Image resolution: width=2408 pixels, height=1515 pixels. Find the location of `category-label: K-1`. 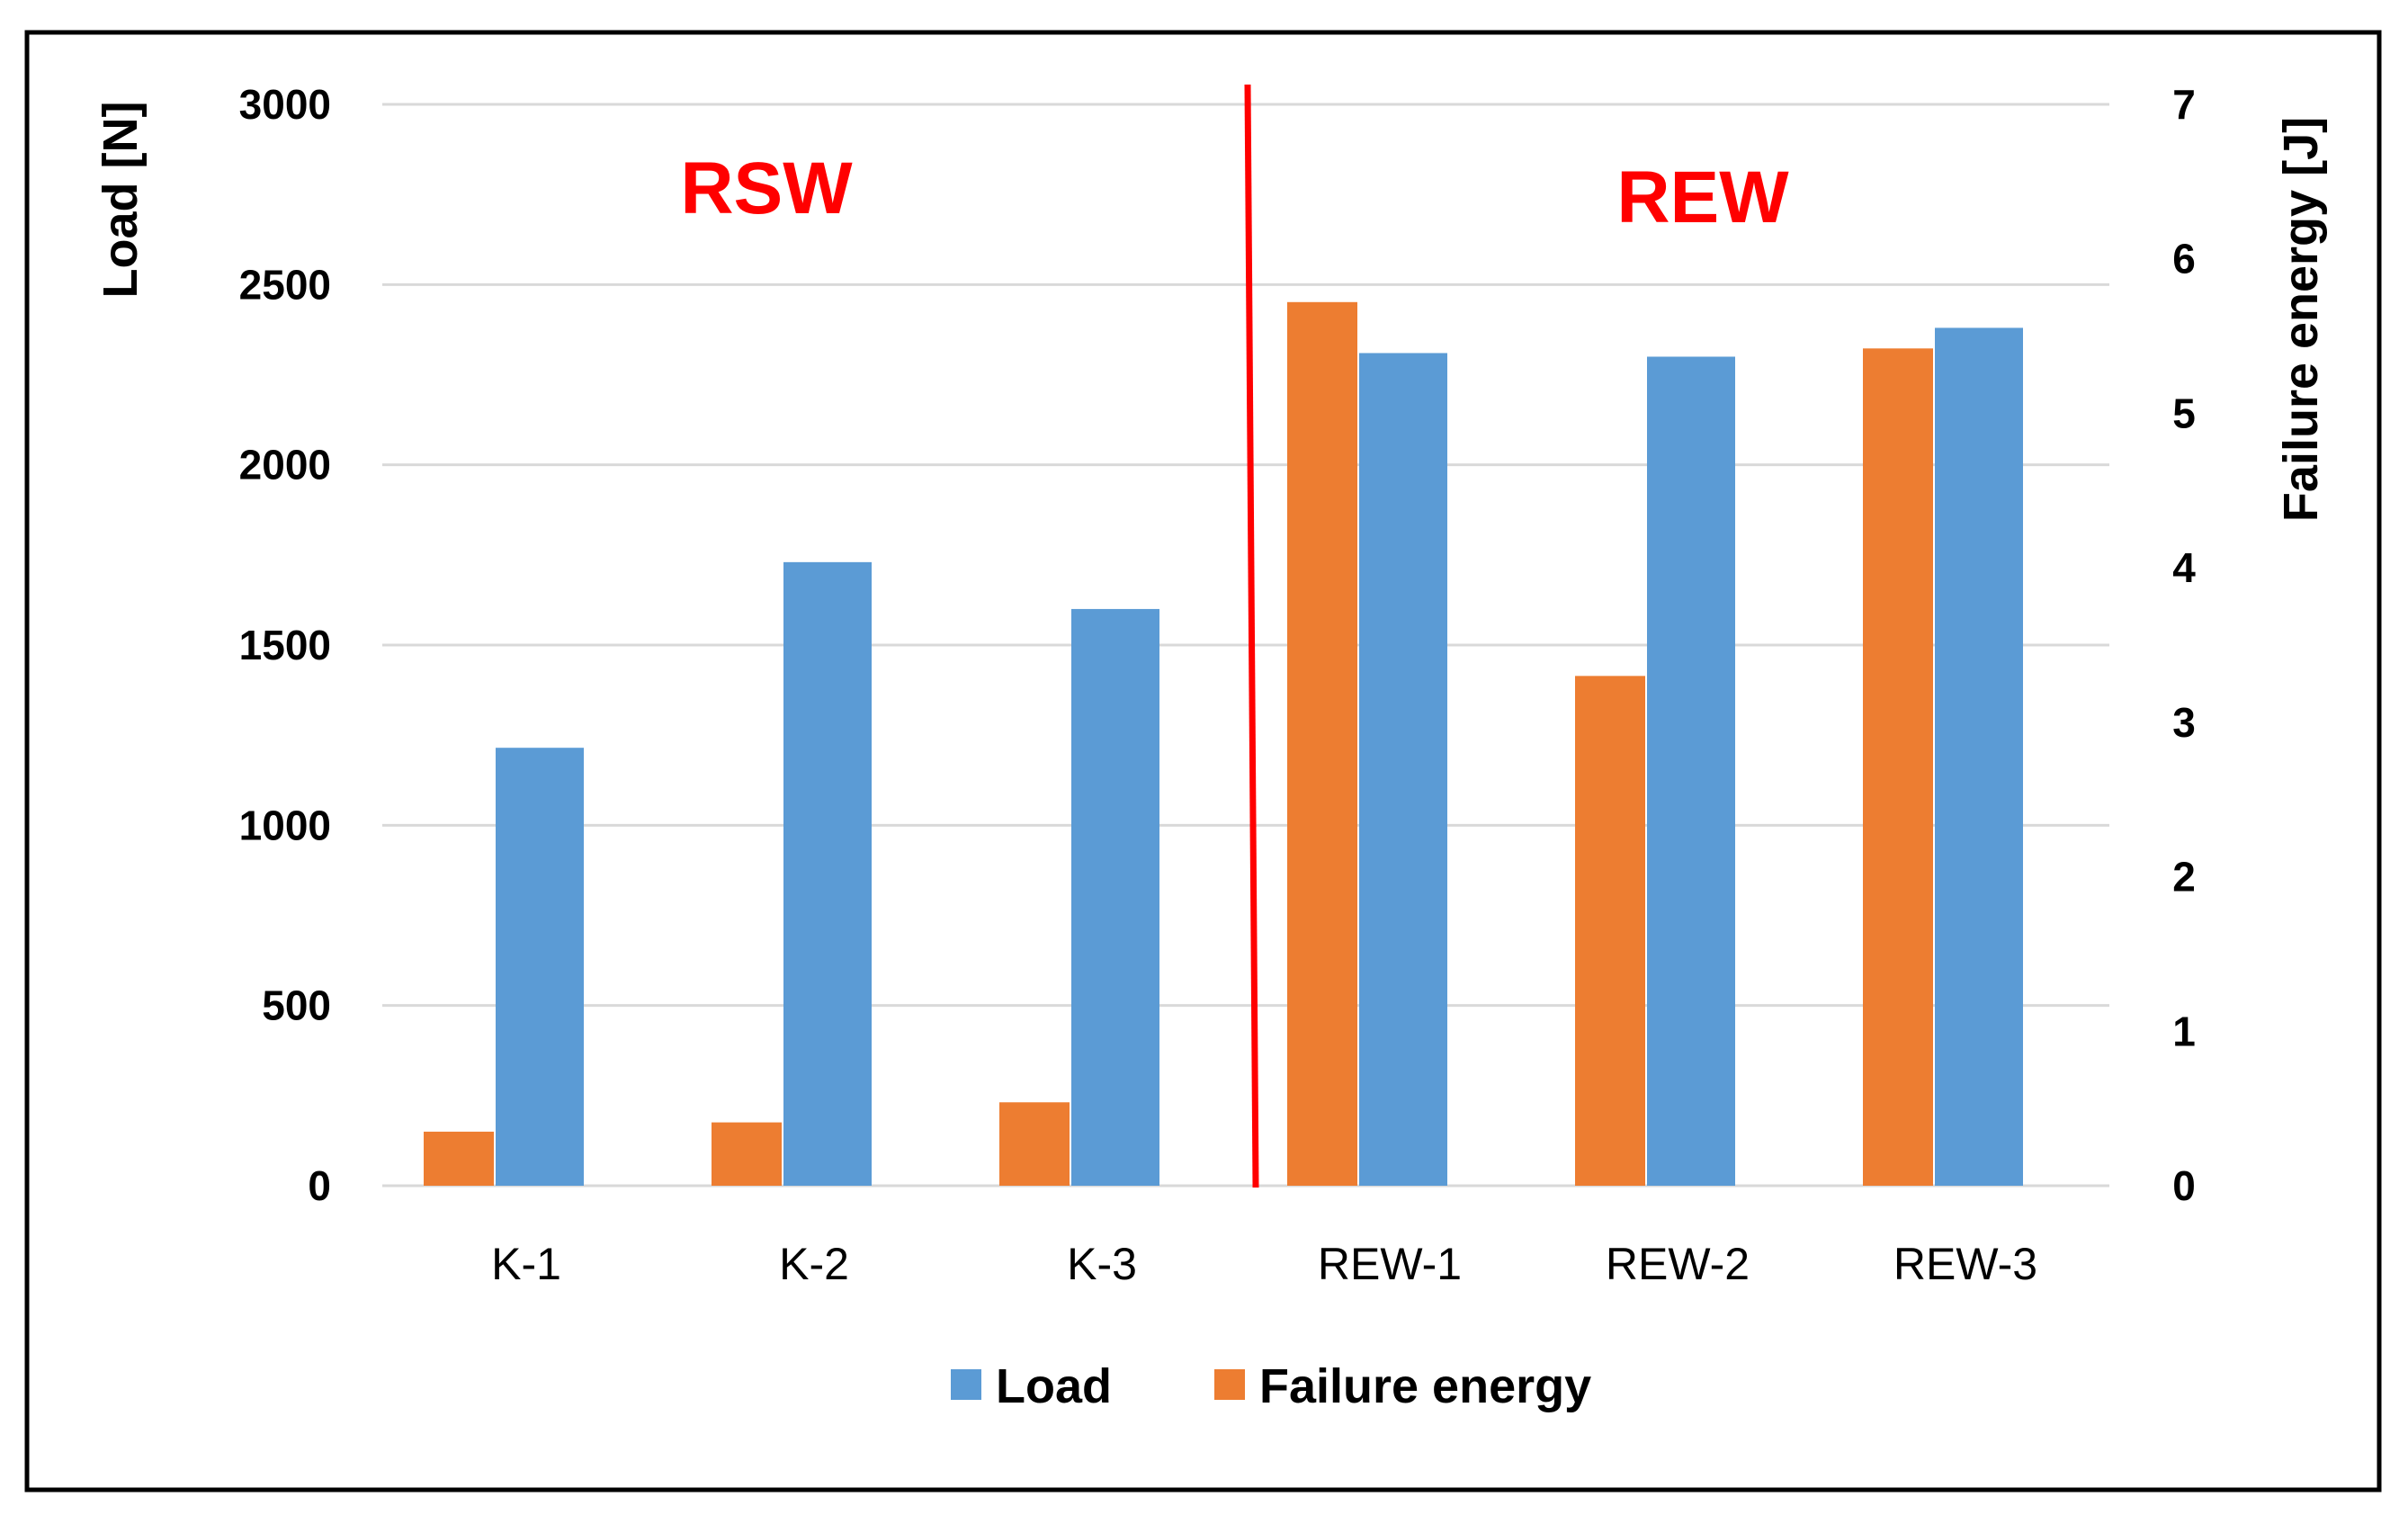

category-label: K-1 is located at coordinates (526, 1264).